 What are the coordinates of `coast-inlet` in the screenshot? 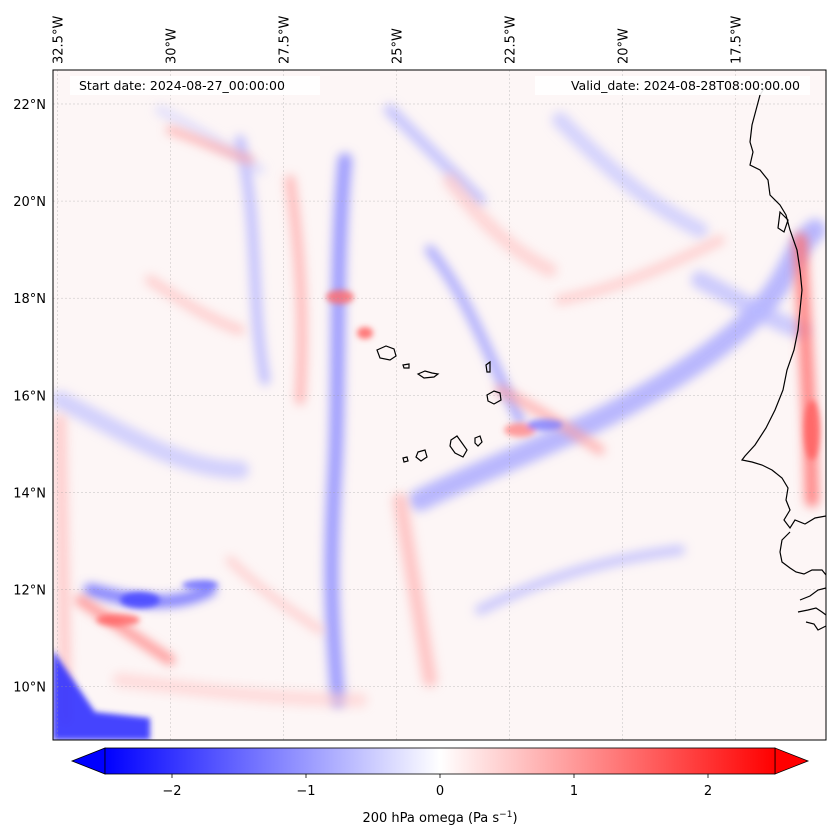 It's located at (783, 221).